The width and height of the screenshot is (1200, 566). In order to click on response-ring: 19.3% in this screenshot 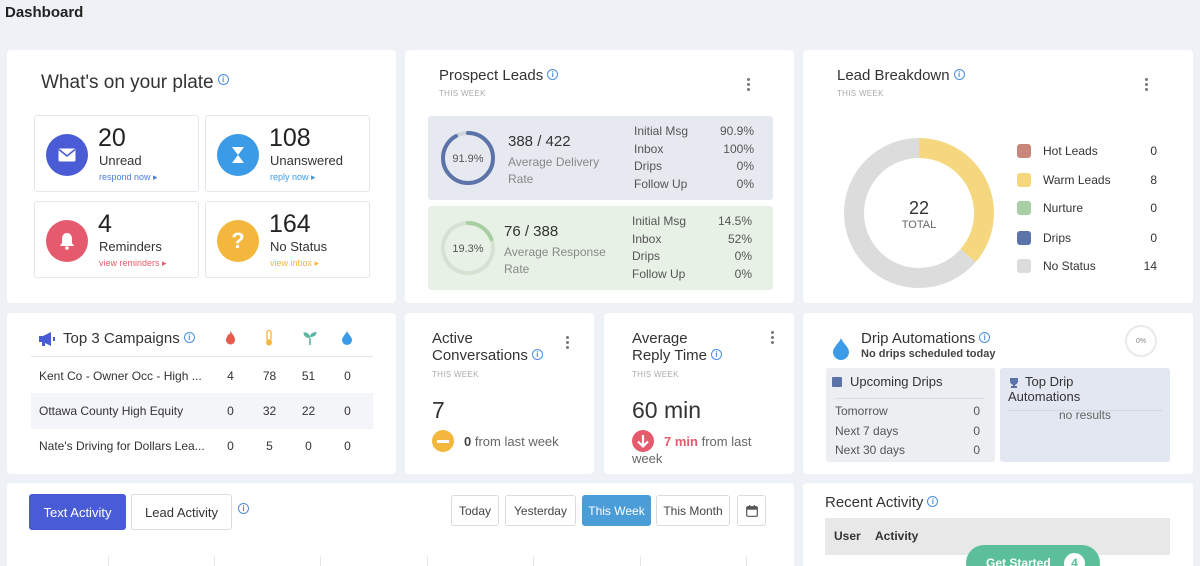, I will do `click(468, 248)`.